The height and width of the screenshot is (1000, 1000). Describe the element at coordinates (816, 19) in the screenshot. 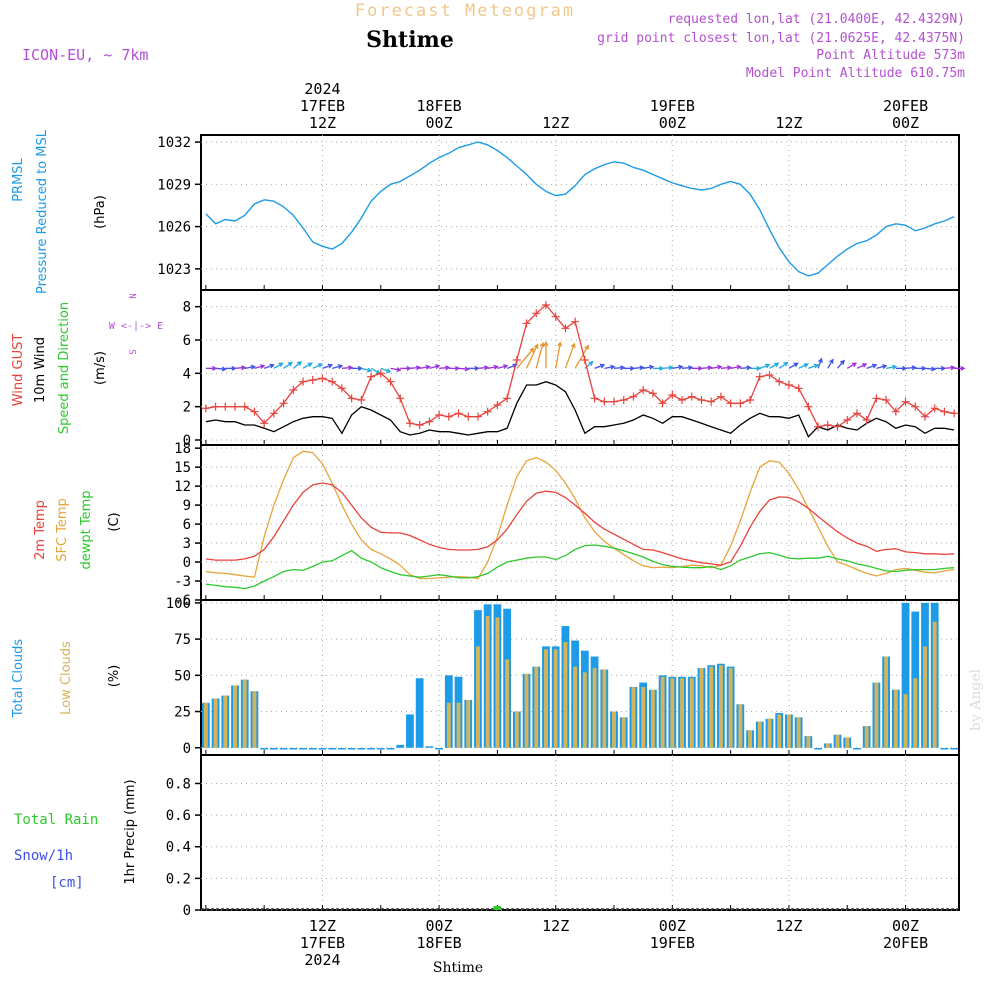

I see `requested-coords: requested lon,lat (21.0400E, 42.4329N)` at that location.